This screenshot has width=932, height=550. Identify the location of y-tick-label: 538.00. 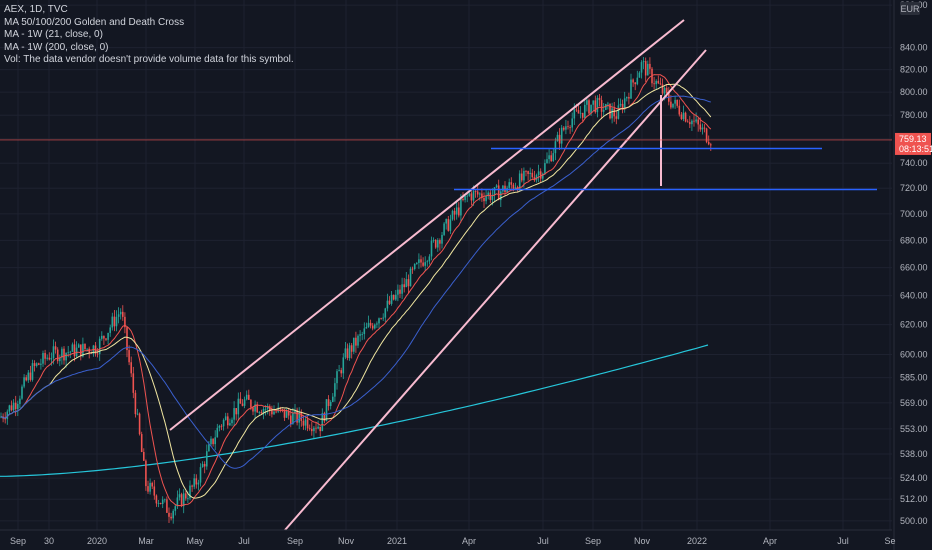
(914, 454).